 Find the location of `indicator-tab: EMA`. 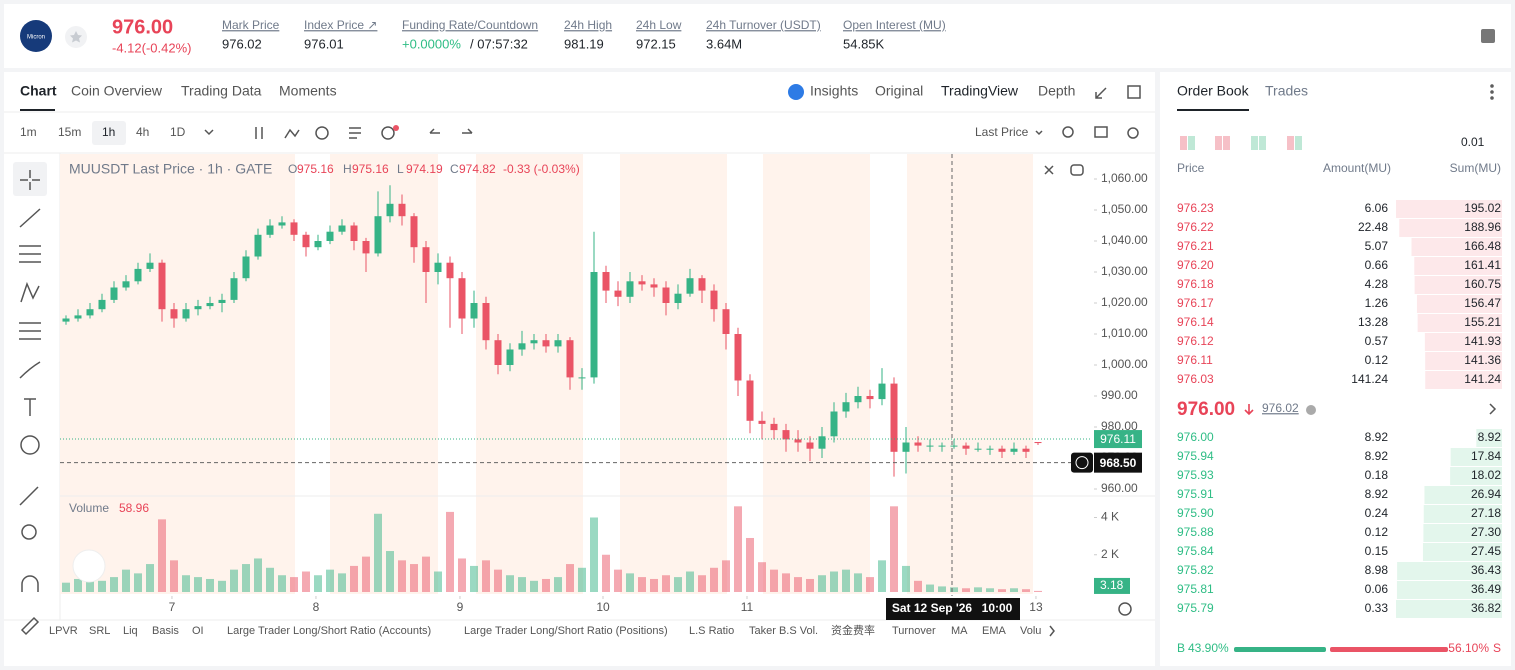

indicator-tab: EMA is located at coordinates (994, 631).